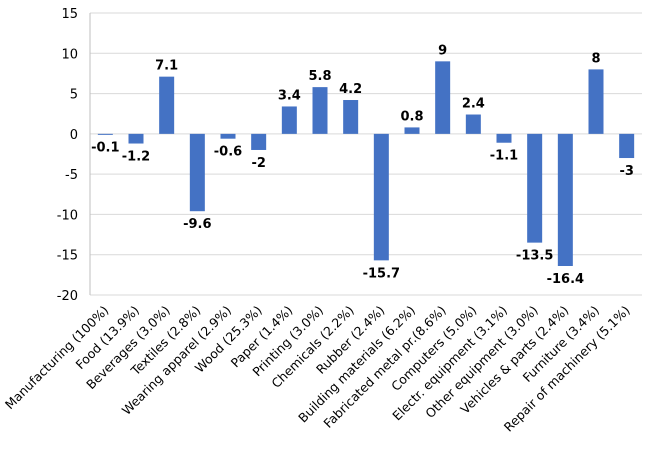 Image resolution: width=650 pixels, height=450 pixels. What do you see at coordinates (67, 256) in the screenshot?
I see `y-tick-label: -15` at bounding box center [67, 256].